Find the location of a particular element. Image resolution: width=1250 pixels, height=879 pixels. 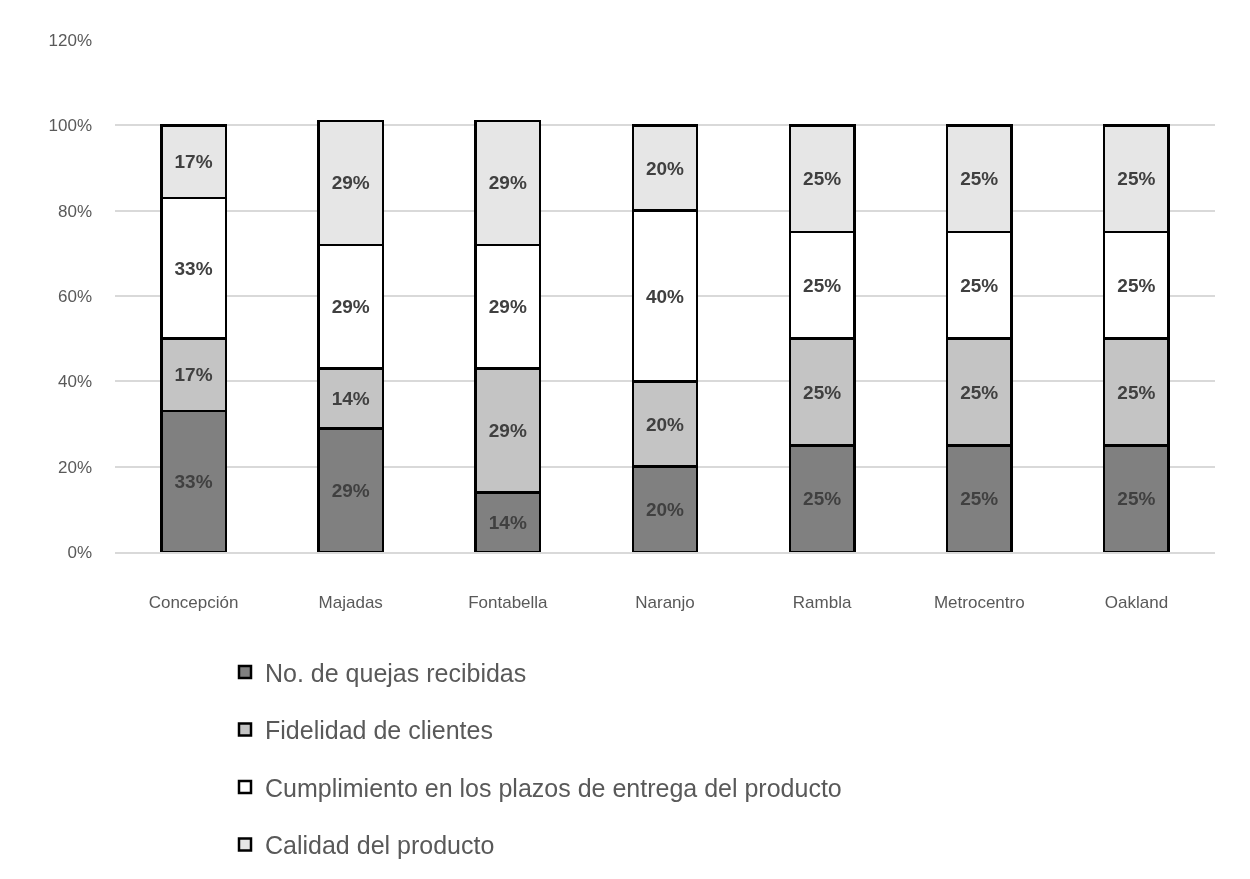

y-tick-label: 100% is located at coordinates (70, 126).